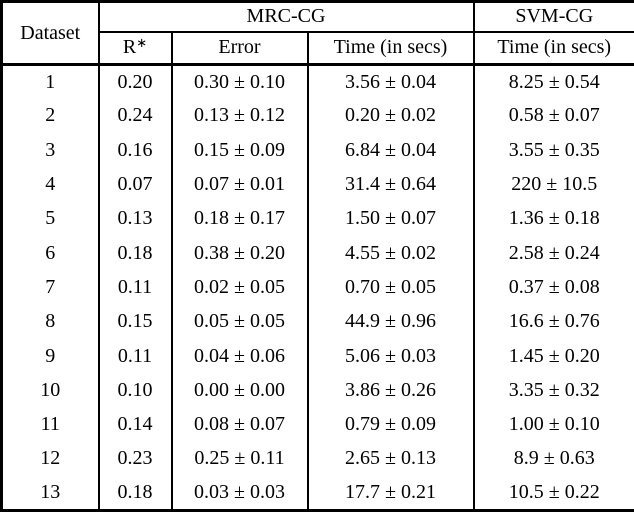  I want to click on table-row: 1 0.20 0.30 ± 0.10 3.56 ± 0.04 8.25 ± 0.54, so click(318, 81).